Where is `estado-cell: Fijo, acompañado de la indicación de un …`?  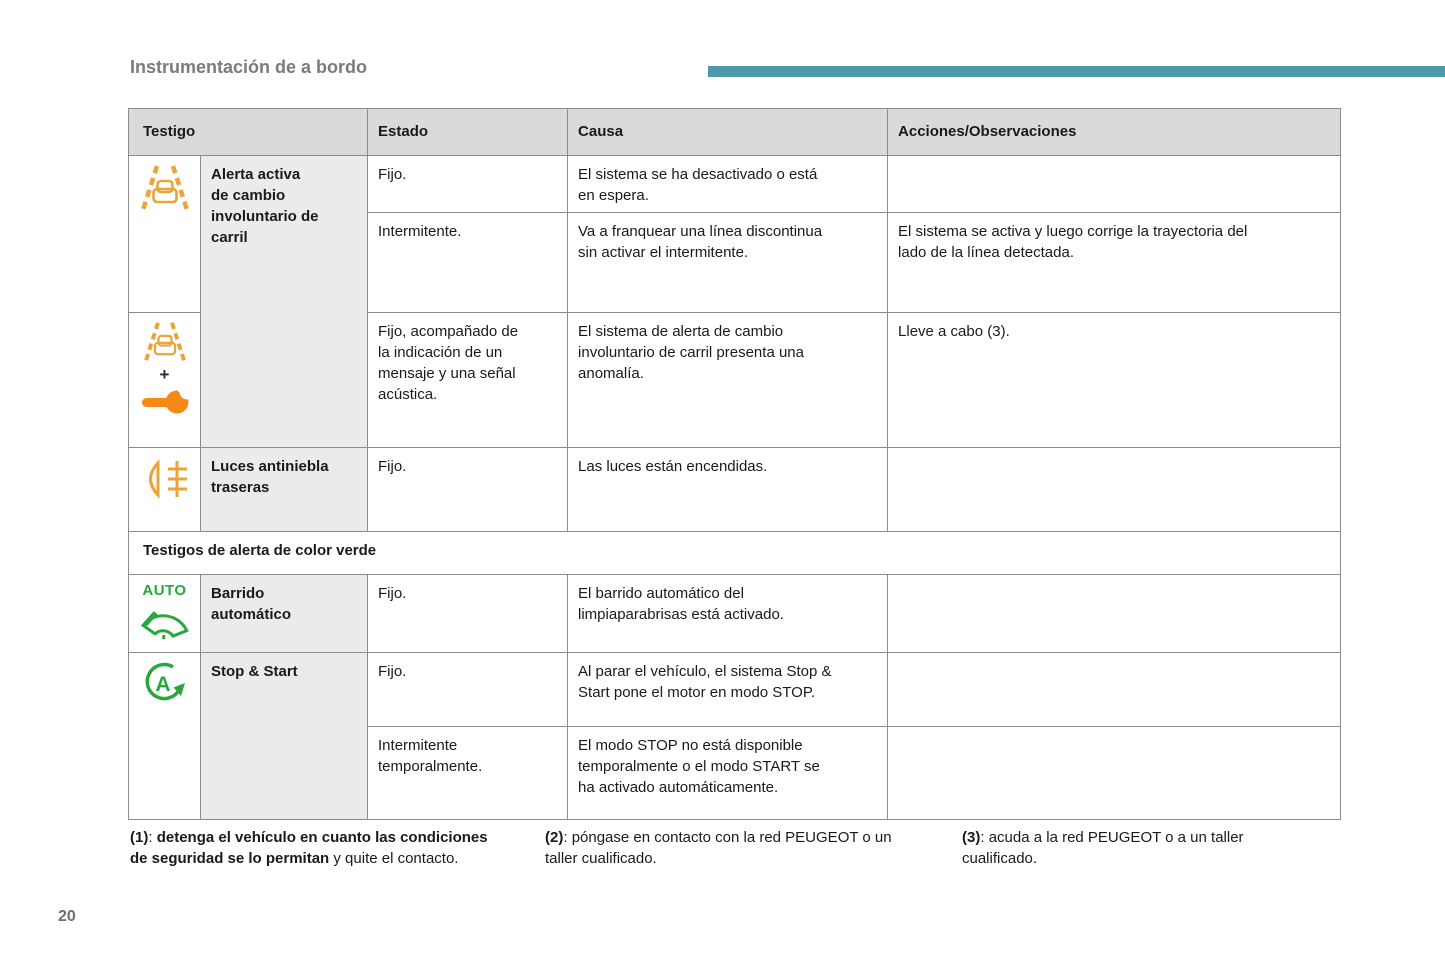
estado-cell: Fijo, acompañado de la indicación de un … is located at coordinates (468, 380).